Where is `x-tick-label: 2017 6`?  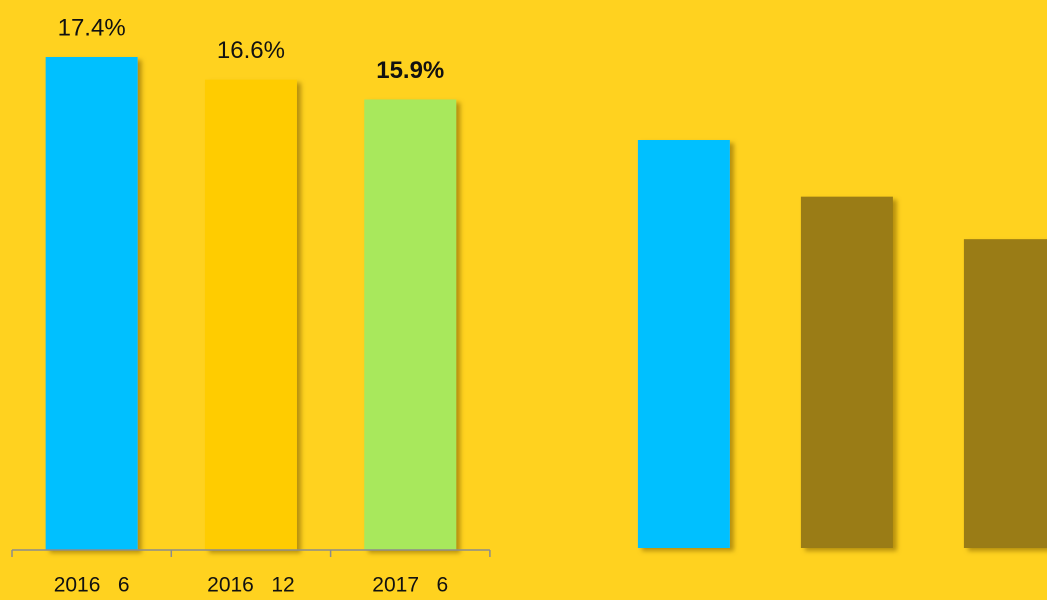
x-tick-label: 2017 6 is located at coordinates (410, 585).